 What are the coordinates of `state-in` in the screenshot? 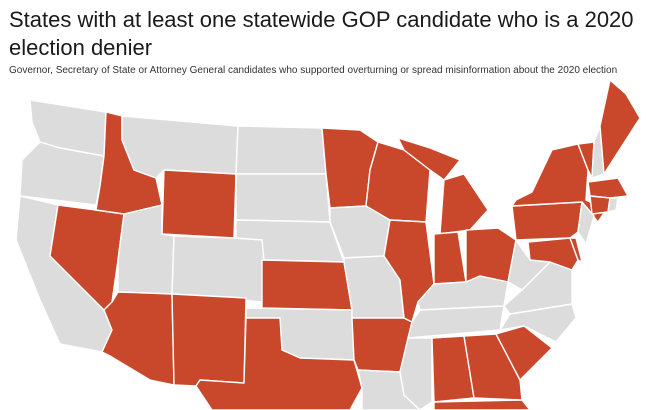 It's located at (450, 258).